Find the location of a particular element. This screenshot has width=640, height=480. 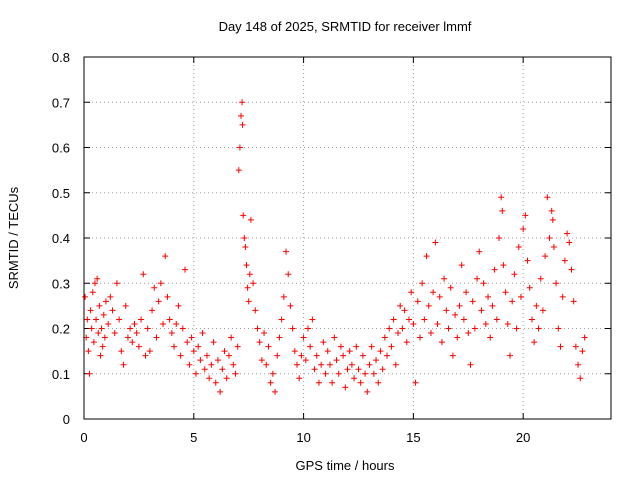

y-tick-label: 0.8 is located at coordinates (61, 57).